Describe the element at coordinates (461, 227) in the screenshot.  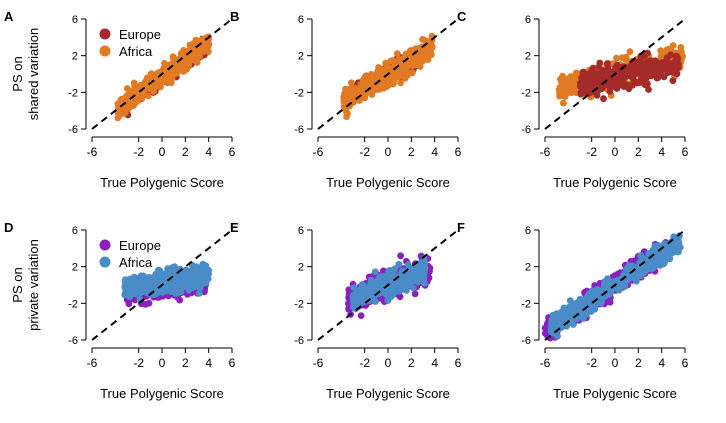
I see `panel-label: F` at that location.